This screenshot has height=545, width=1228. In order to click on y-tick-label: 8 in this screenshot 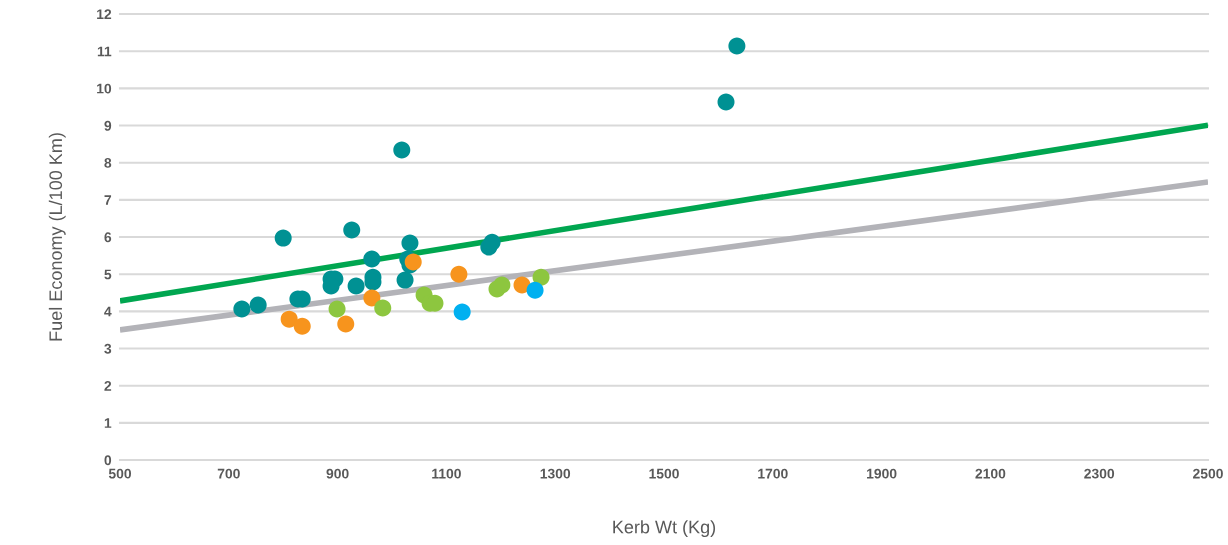, I will do `click(108, 163)`.